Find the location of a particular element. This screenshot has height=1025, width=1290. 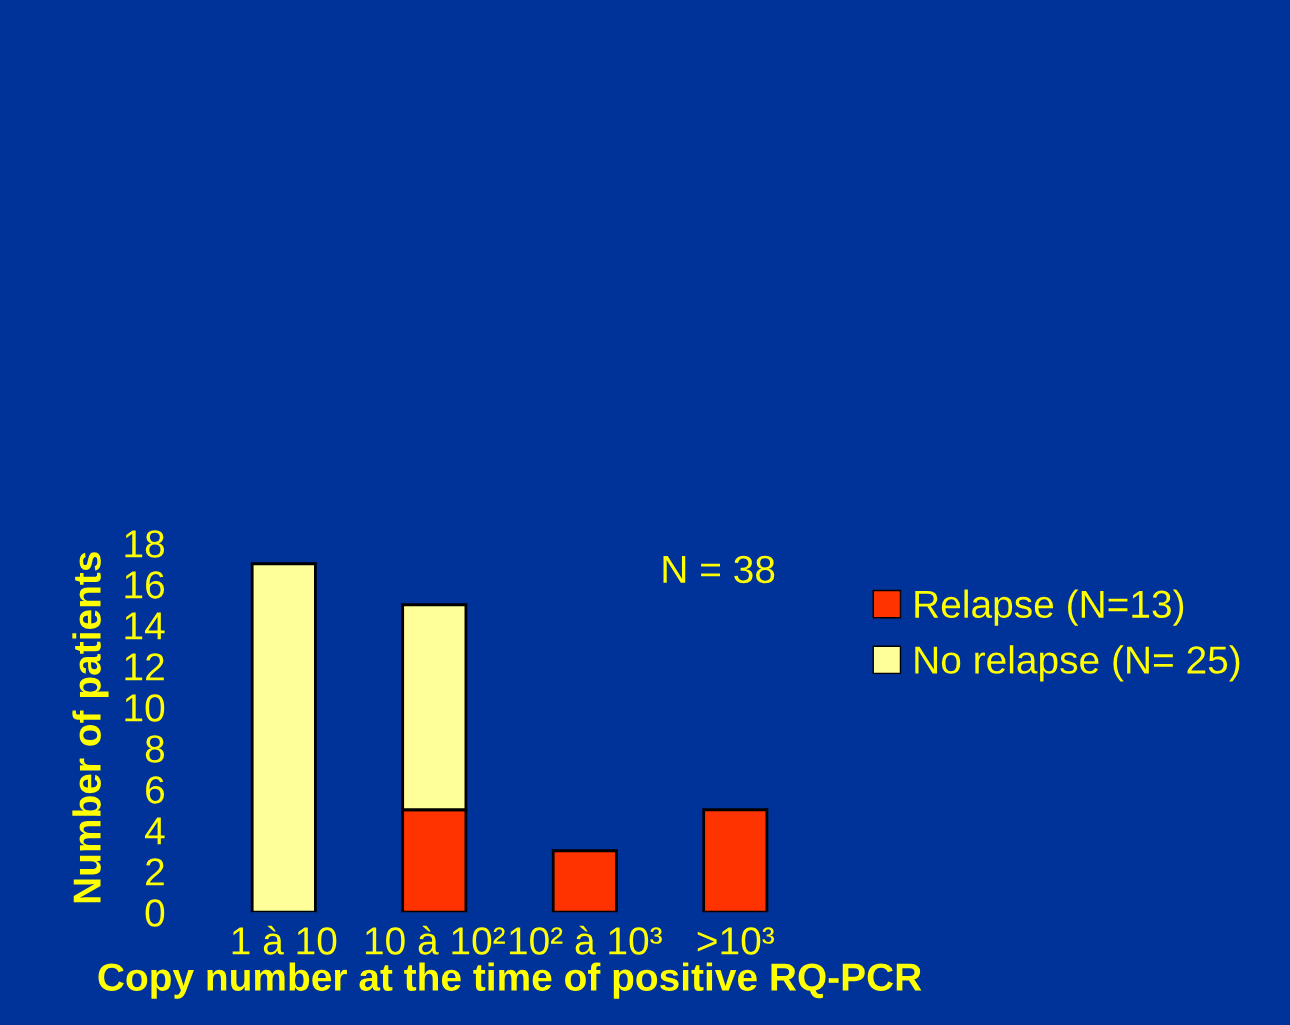

y-tick-label: 4 is located at coordinates (154, 831).